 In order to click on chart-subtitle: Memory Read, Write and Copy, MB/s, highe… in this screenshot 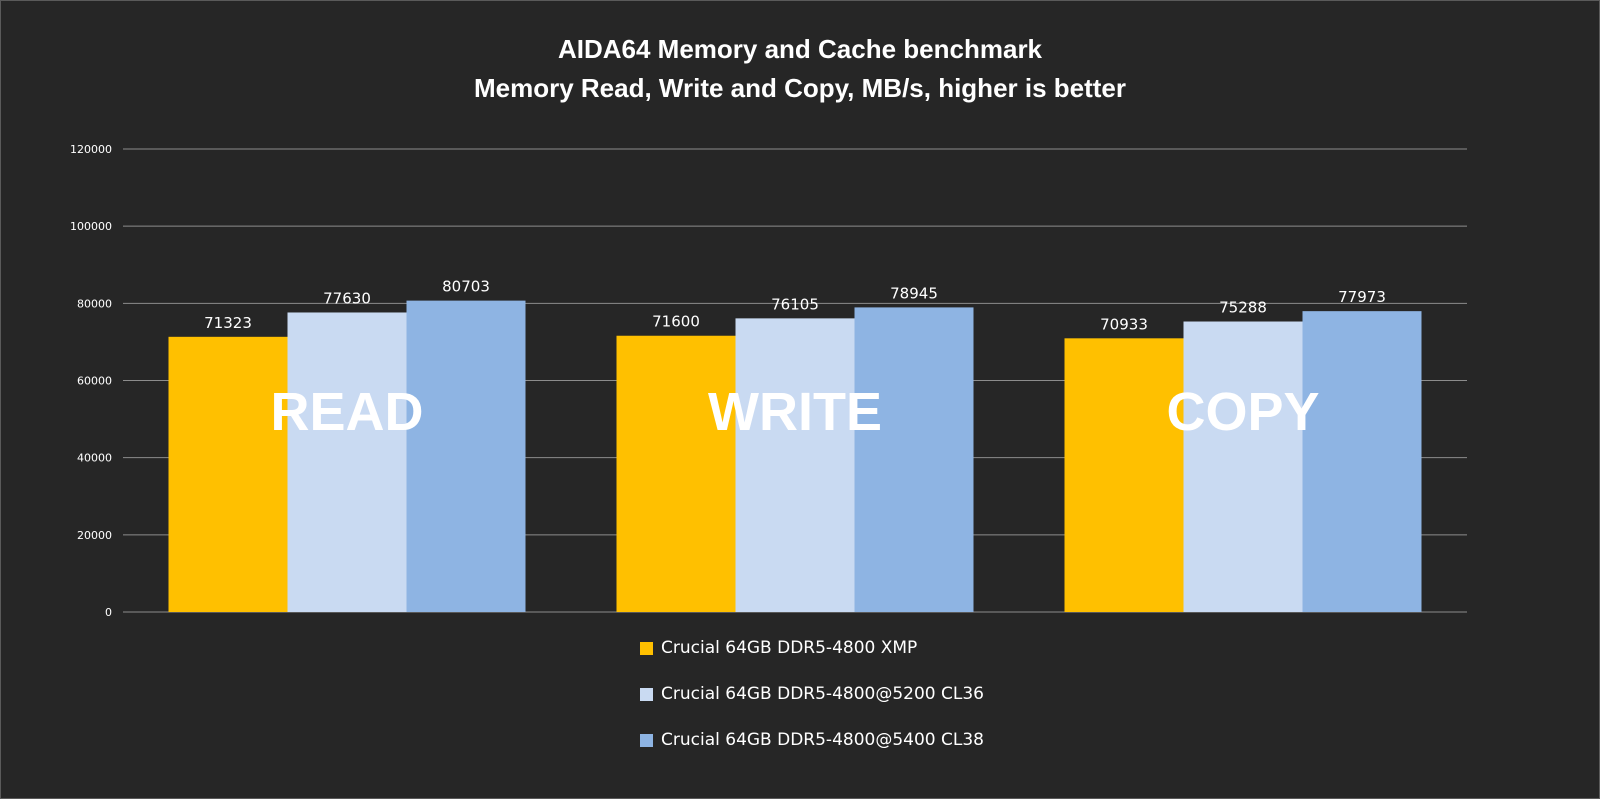, I will do `click(800, 88)`.